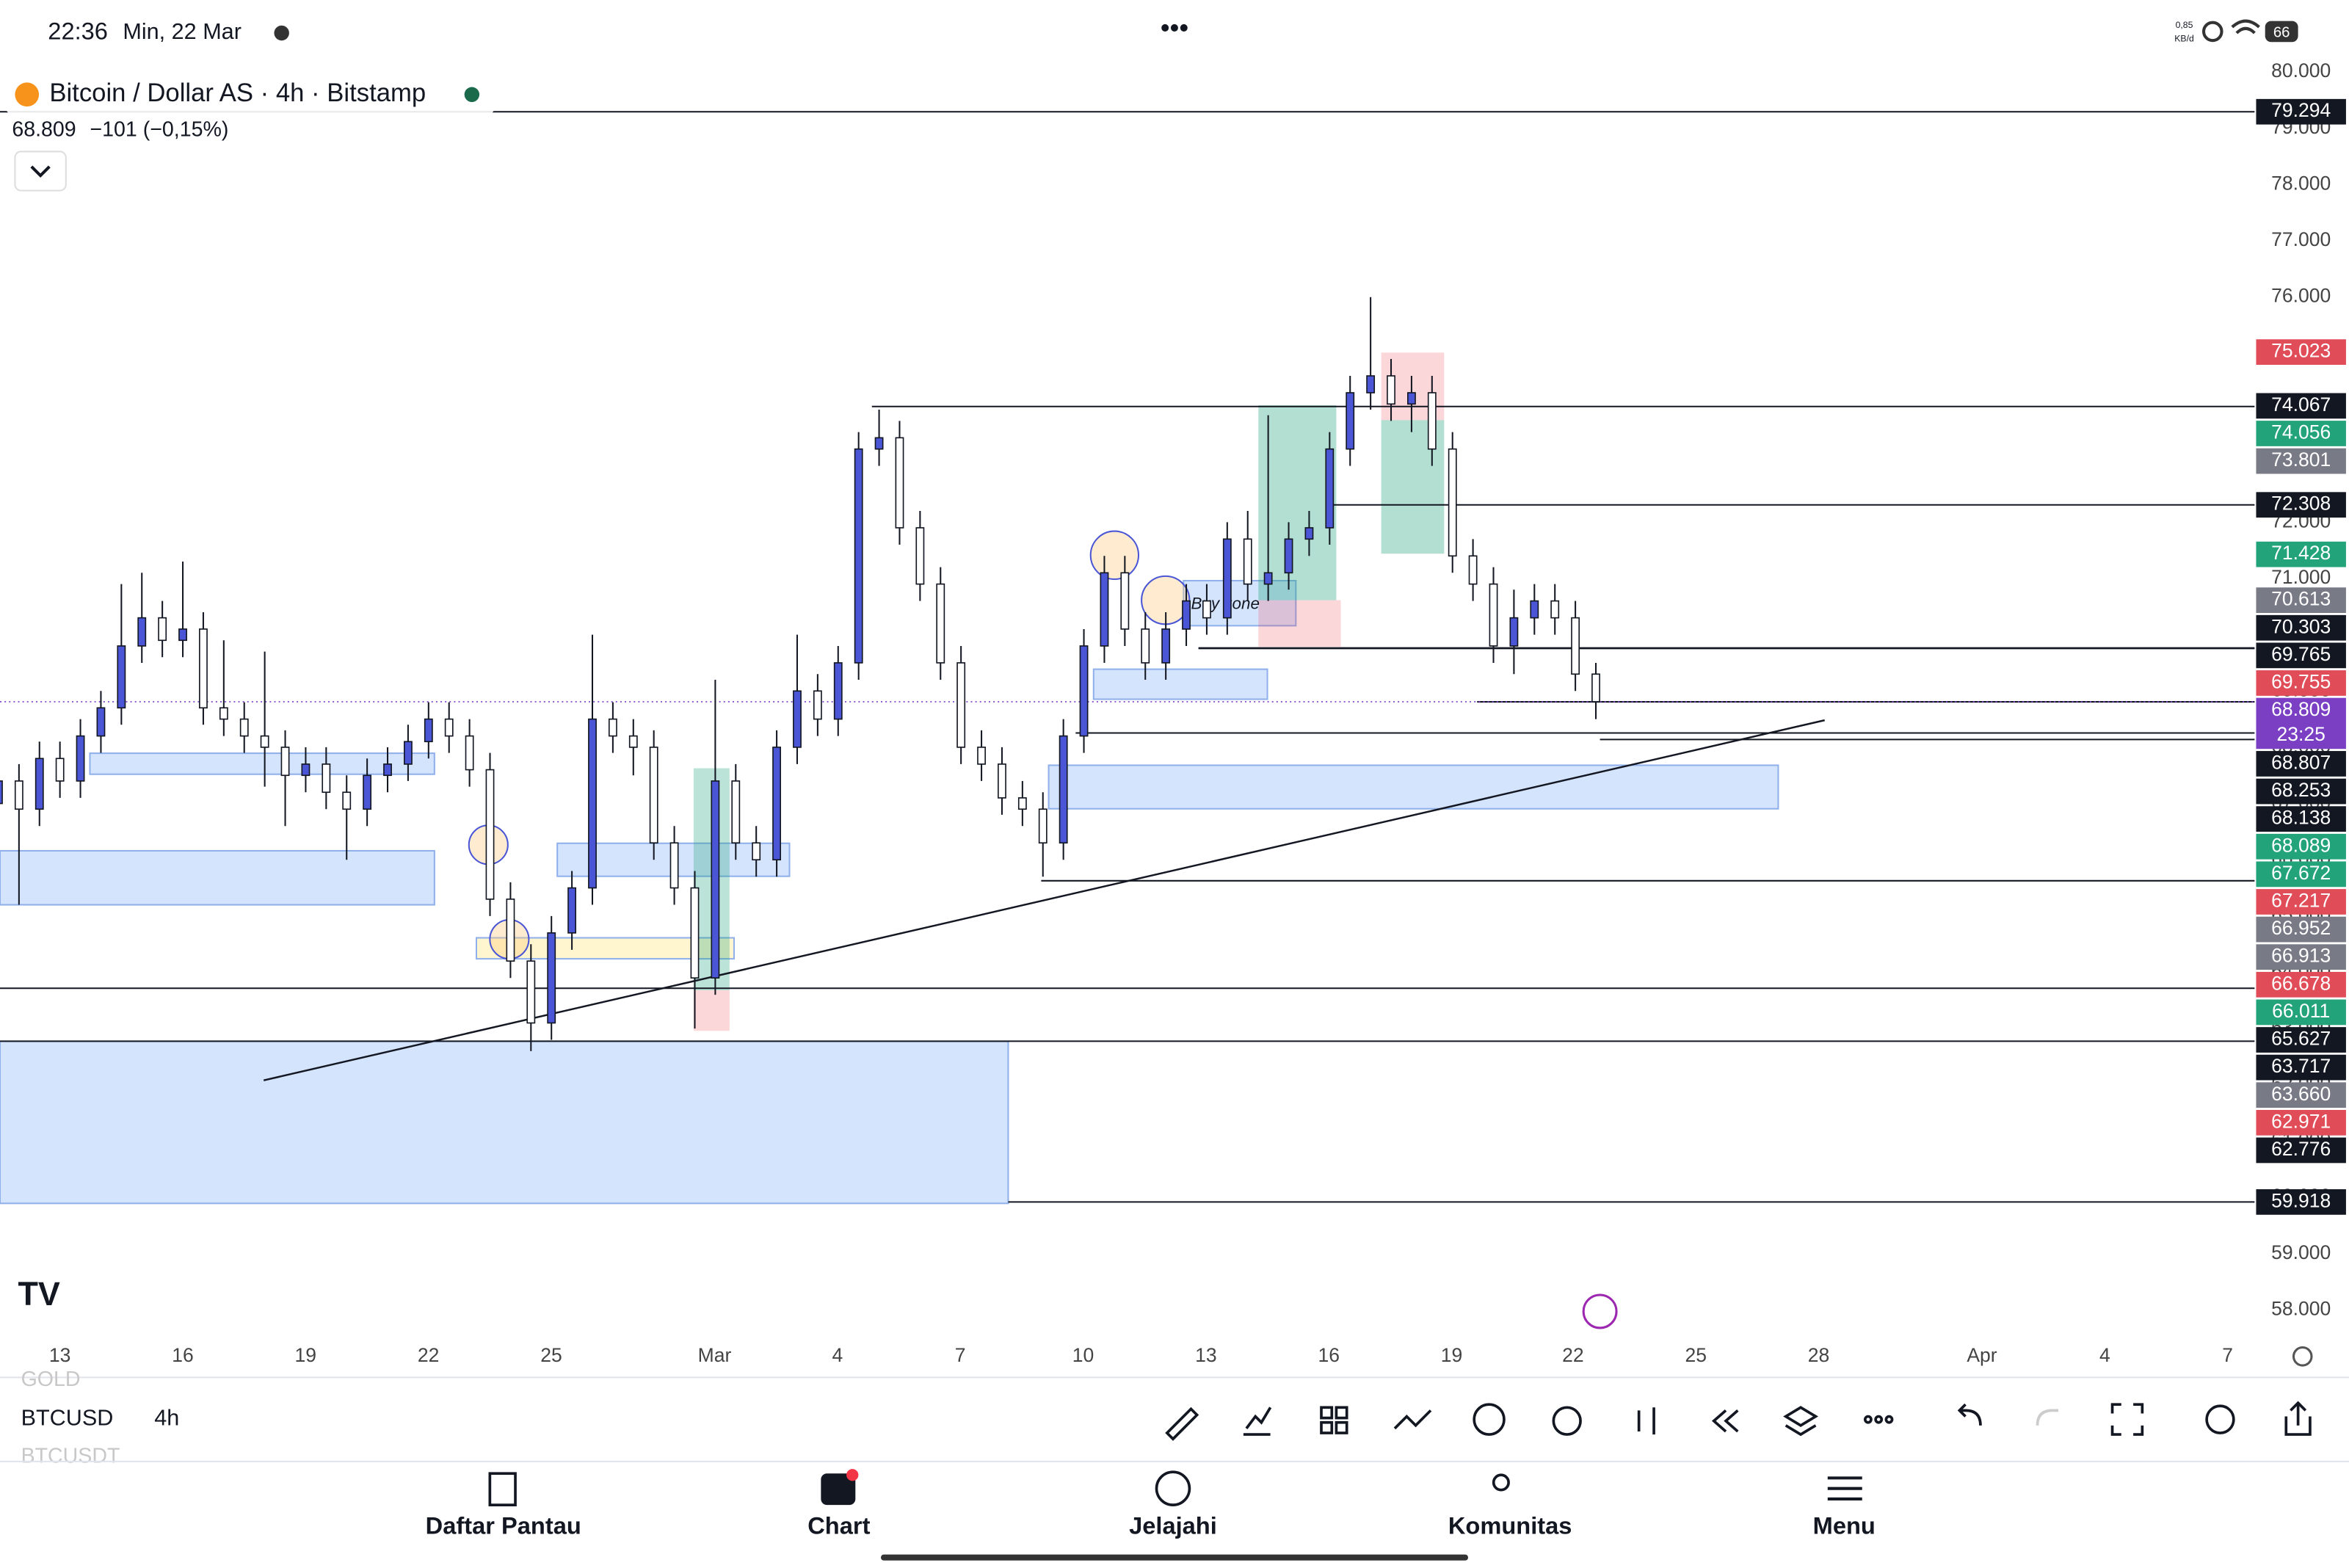  I want to click on nav-badge, so click(852, 1475).